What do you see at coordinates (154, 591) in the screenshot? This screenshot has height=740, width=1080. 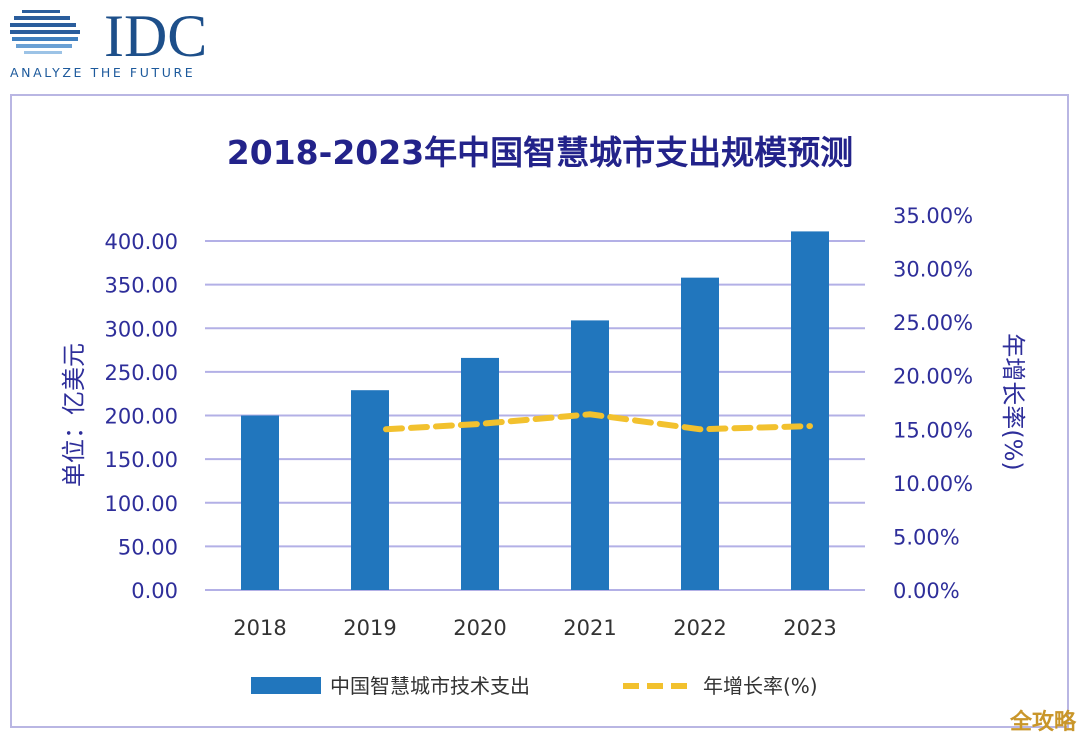 I see `left-tick-label: 0.00` at bounding box center [154, 591].